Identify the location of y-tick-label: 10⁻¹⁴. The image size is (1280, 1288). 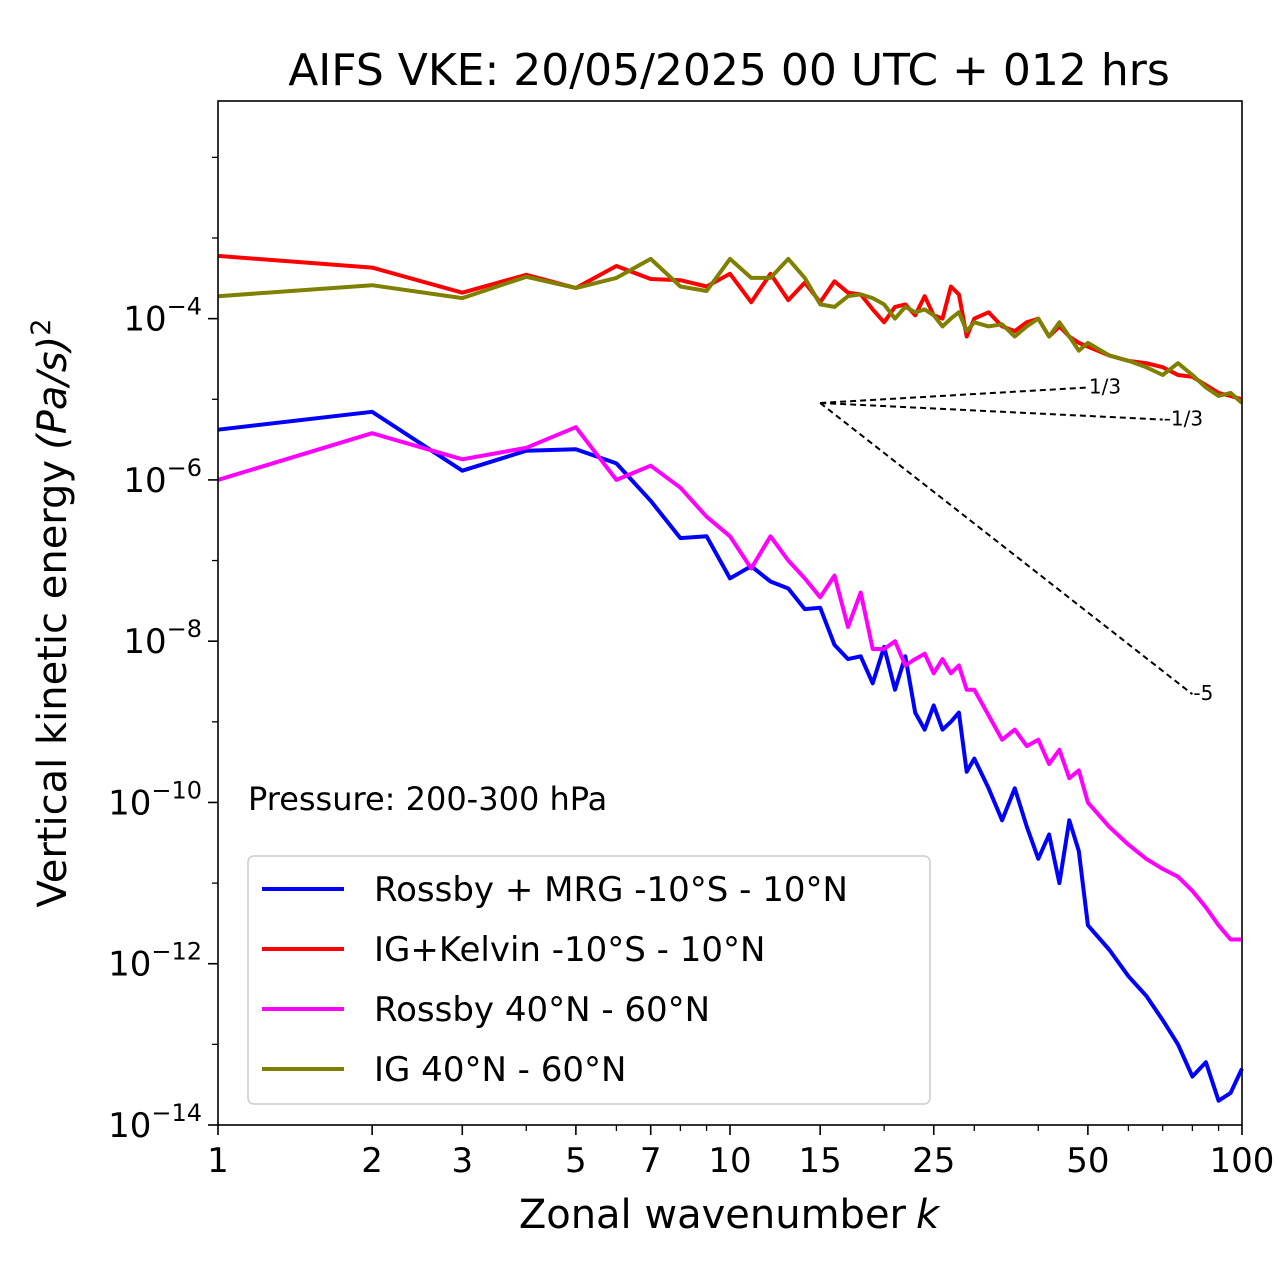
(155, 1122).